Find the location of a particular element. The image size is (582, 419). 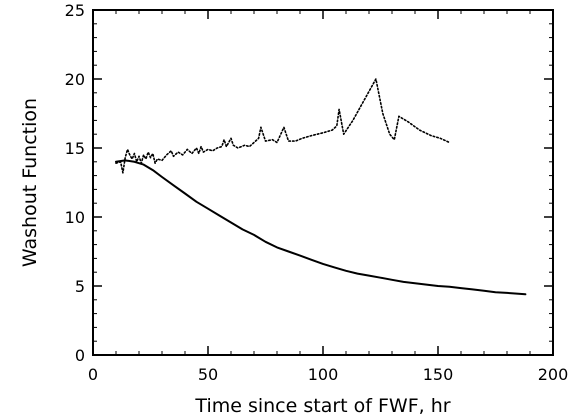

x-tick-label: 150 is located at coordinates (438, 374).